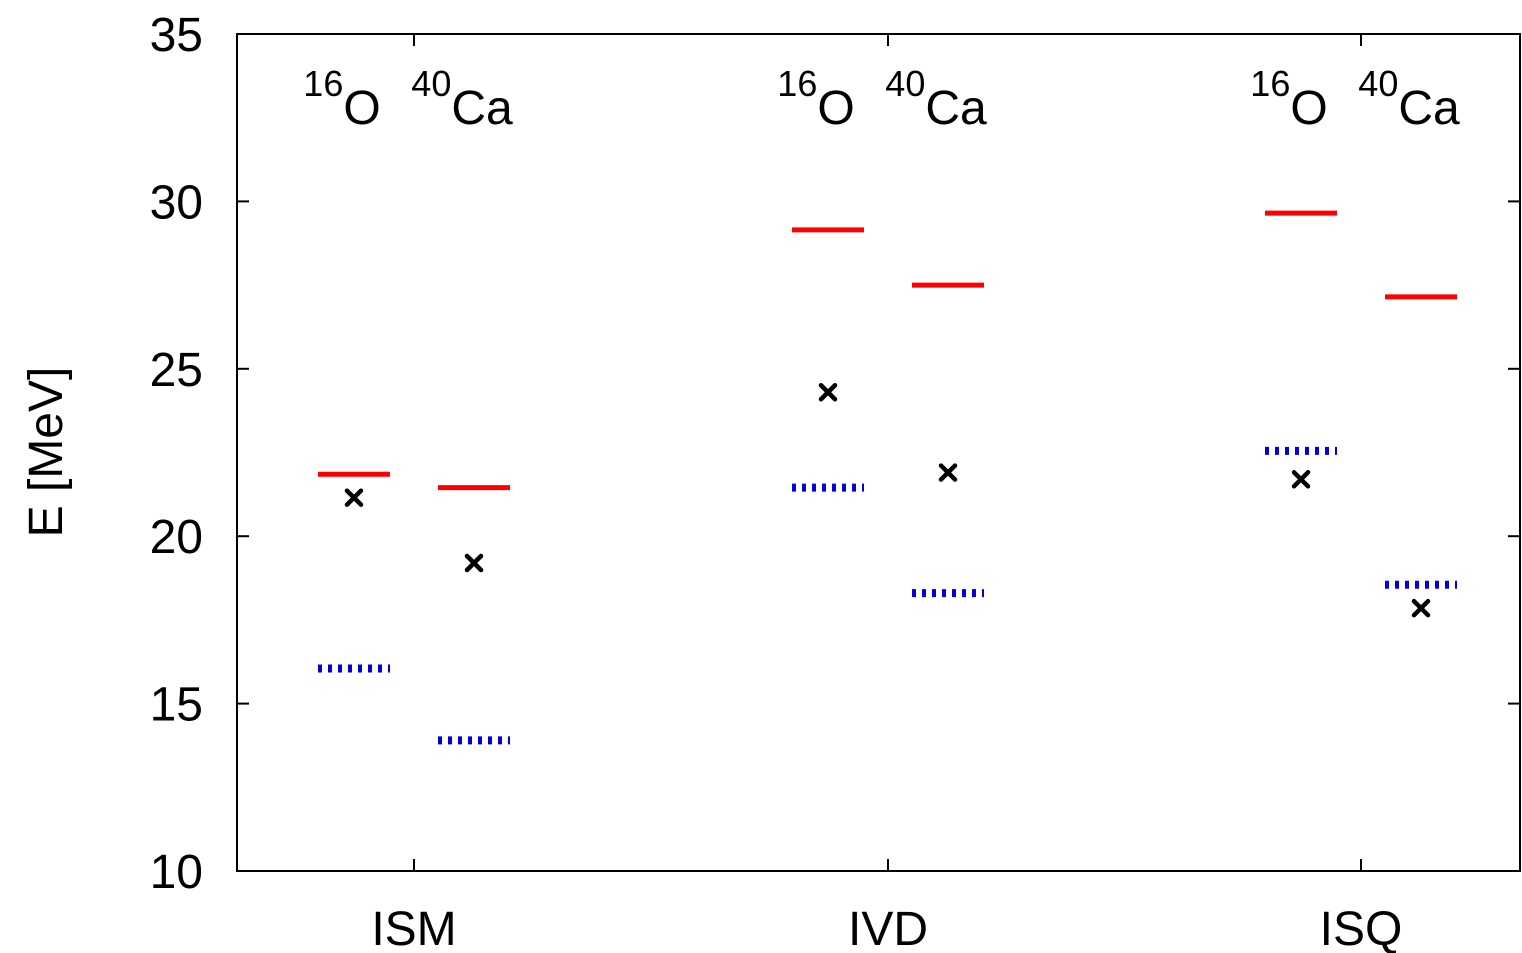 This screenshot has height=953, width=1522. What do you see at coordinates (176, 202) in the screenshot?
I see `y-tick-label: 30` at bounding box center [176, 202].